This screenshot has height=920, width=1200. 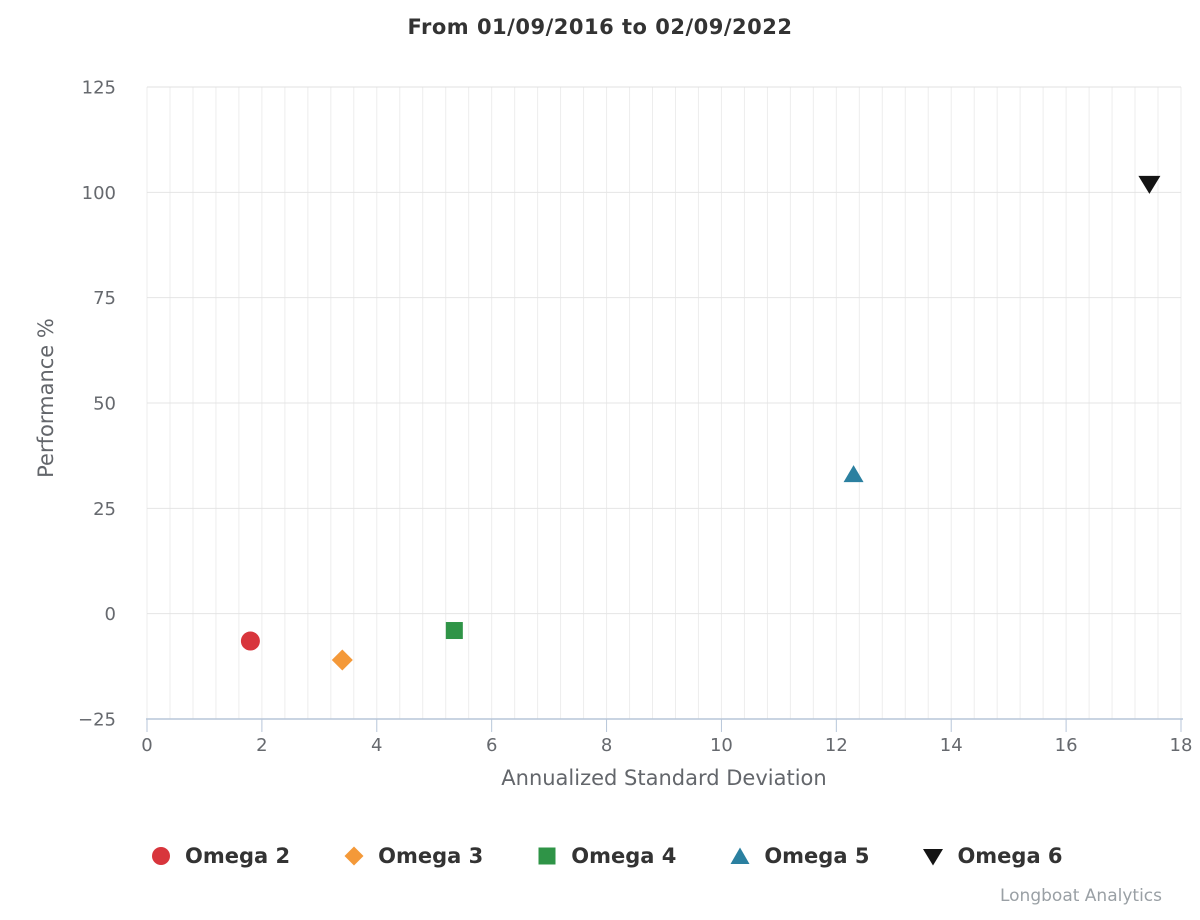 I want to click on legend-label: Omega 5, so click(x=817, y=856).